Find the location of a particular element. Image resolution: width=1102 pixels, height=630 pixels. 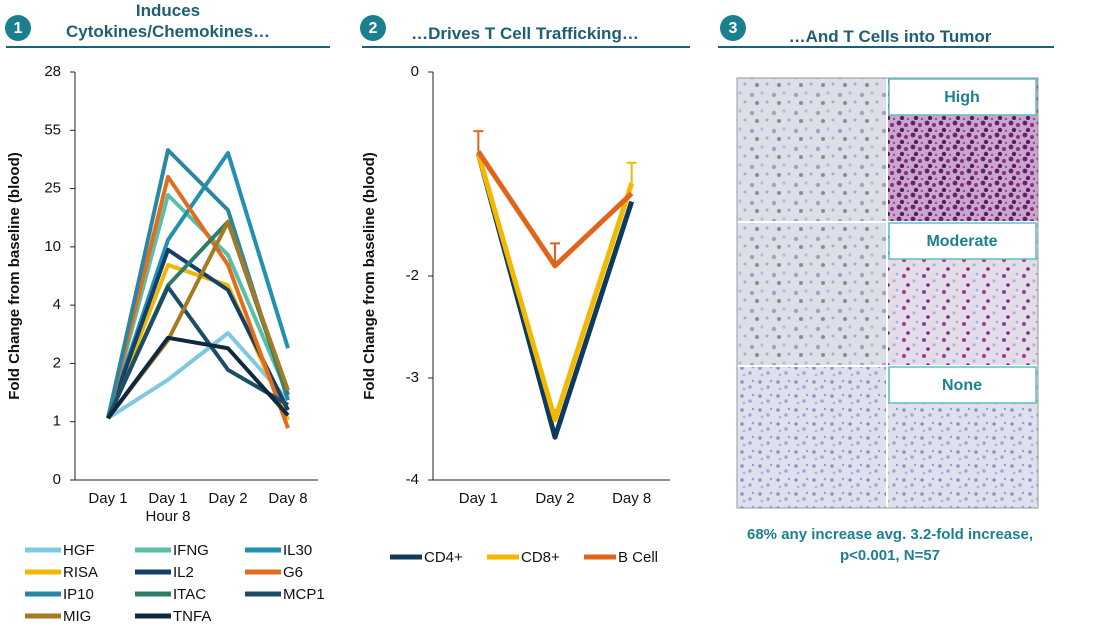

panel-number: 1 is located at coordinates (18, 28).